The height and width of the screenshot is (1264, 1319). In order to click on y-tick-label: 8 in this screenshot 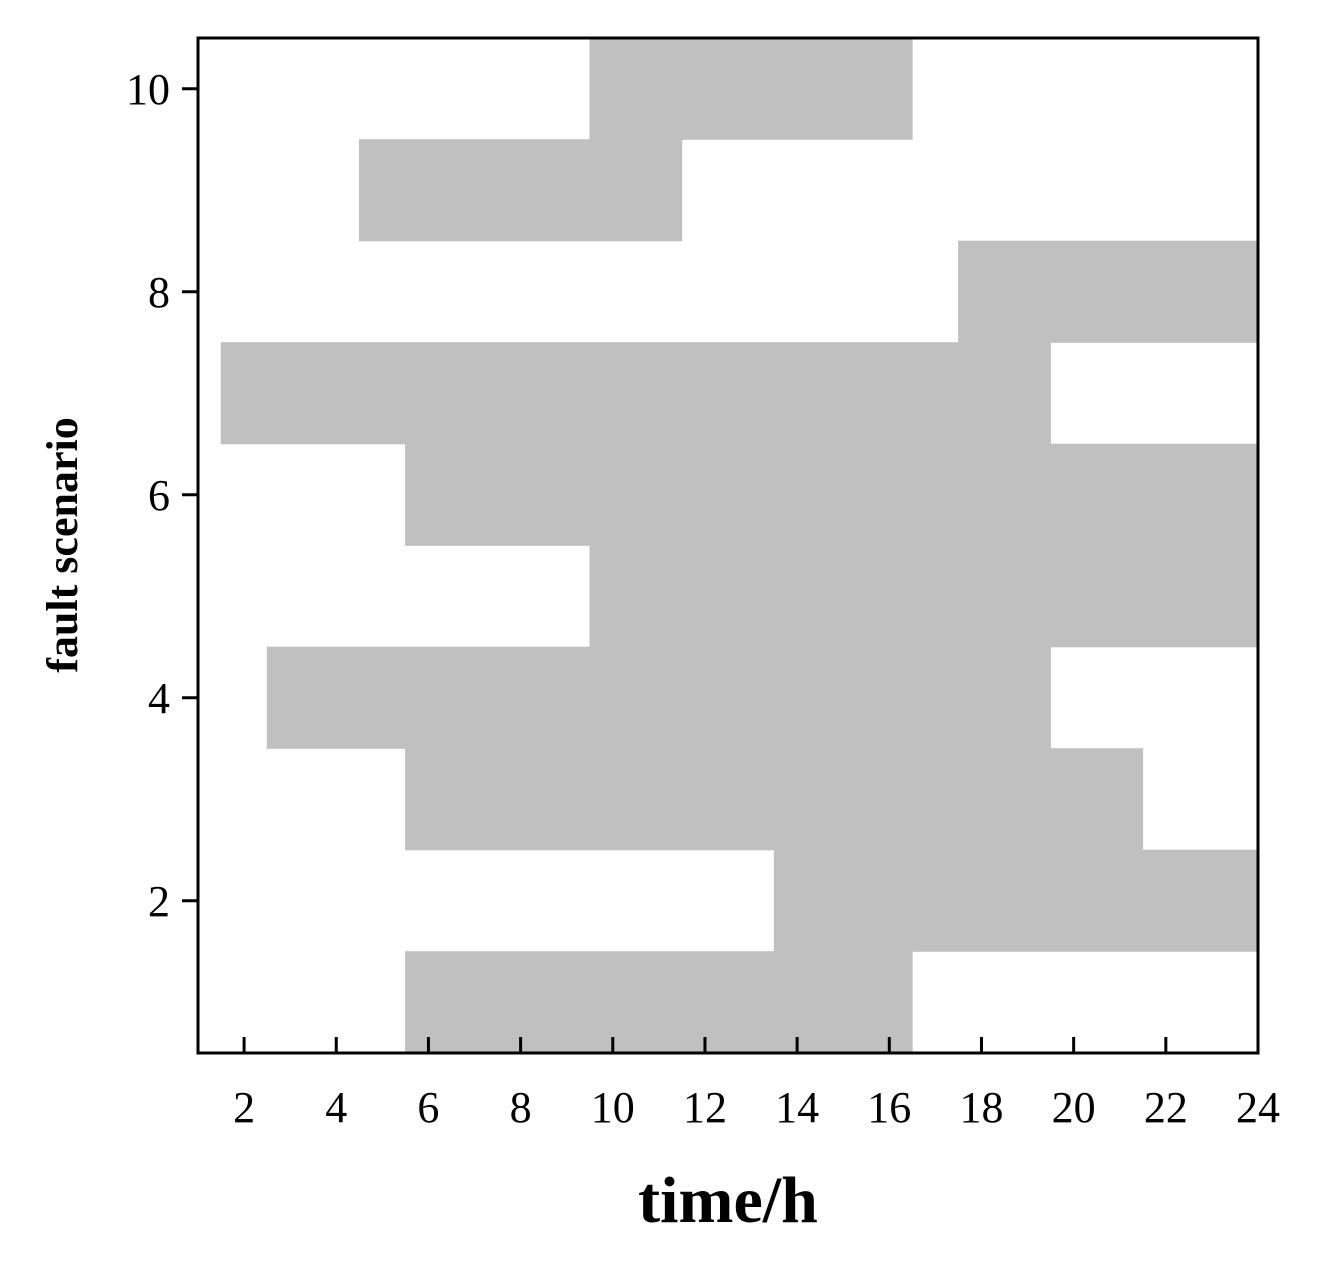, I will do `click(159, 292)`.